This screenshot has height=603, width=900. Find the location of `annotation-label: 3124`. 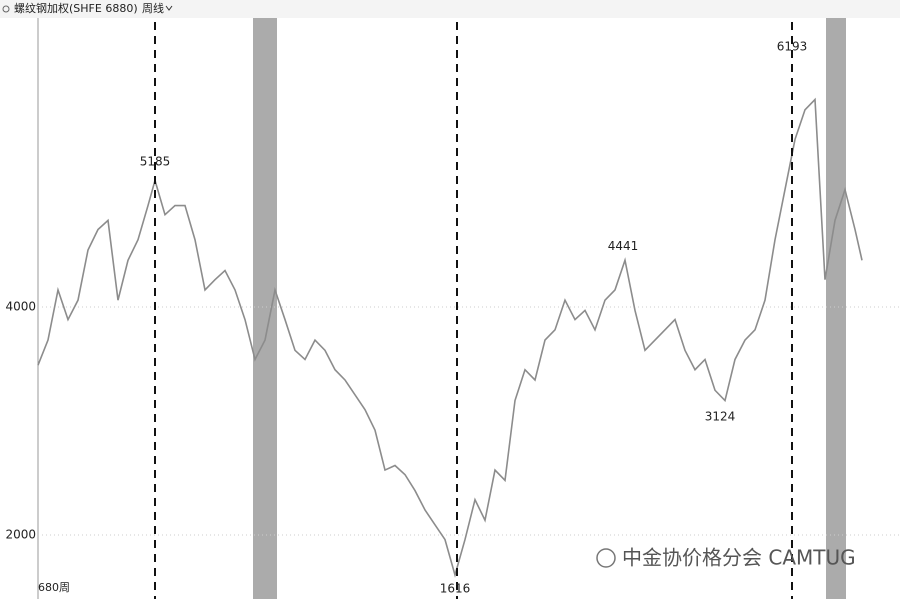

annotation-label: 3124 is located at coordinates (720, 416).